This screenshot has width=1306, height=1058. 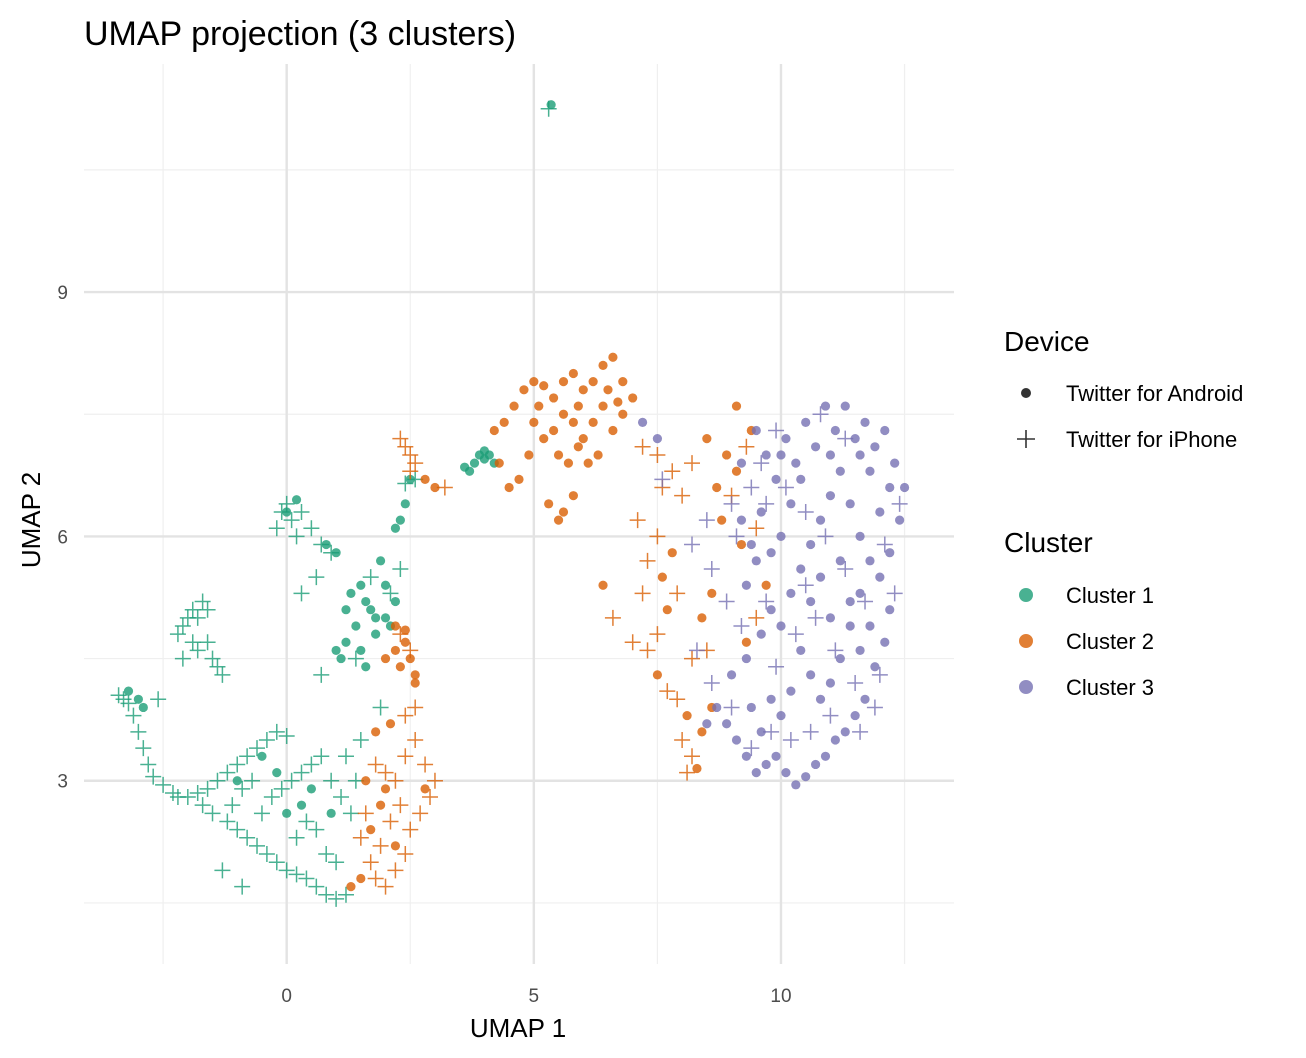 What do you see at coordinates (1026, 393) in the screenshot?
I see `legend-key-android-circle` at bounding box center [1026, 393].